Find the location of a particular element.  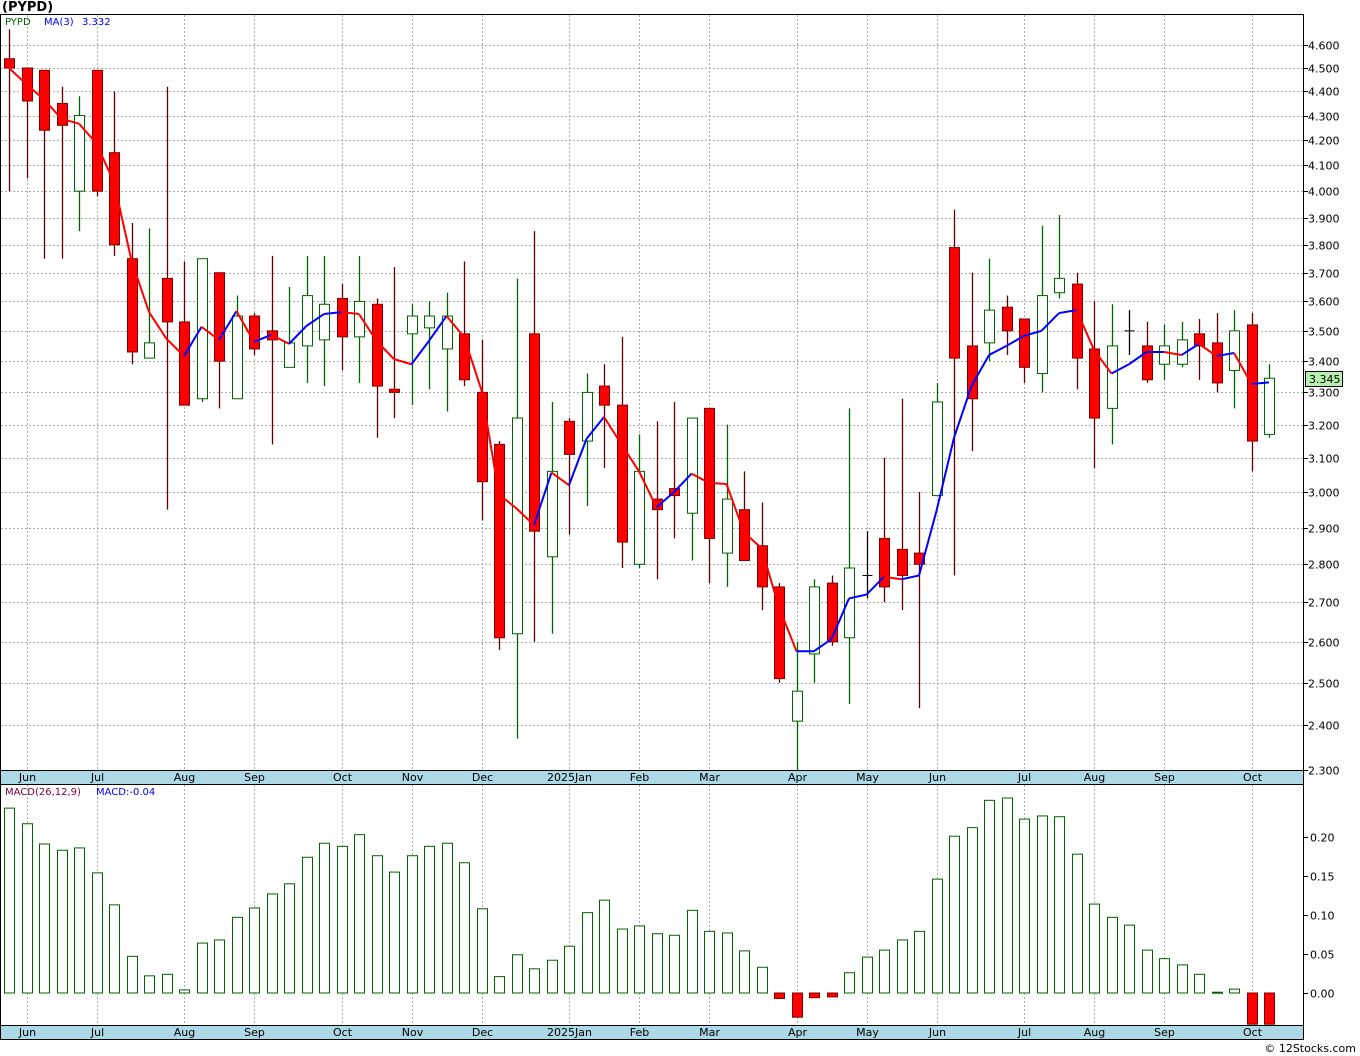

month-label: Oct is located at coordinates (1253, 777).